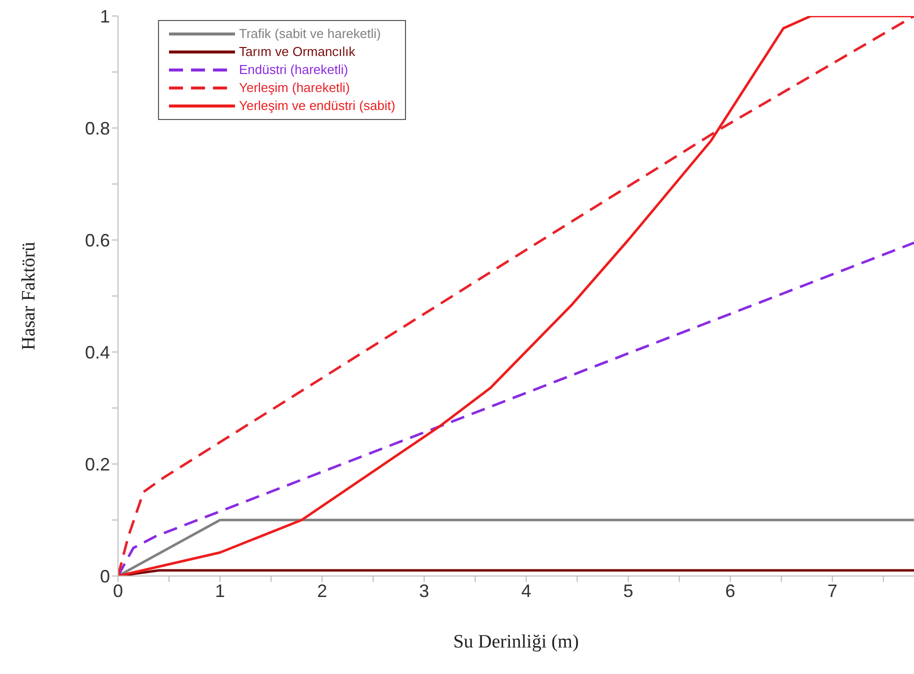 This screenshot has height=674, width=914. I want to click on text: Yerleşim (hareketli), so click(294, 88).